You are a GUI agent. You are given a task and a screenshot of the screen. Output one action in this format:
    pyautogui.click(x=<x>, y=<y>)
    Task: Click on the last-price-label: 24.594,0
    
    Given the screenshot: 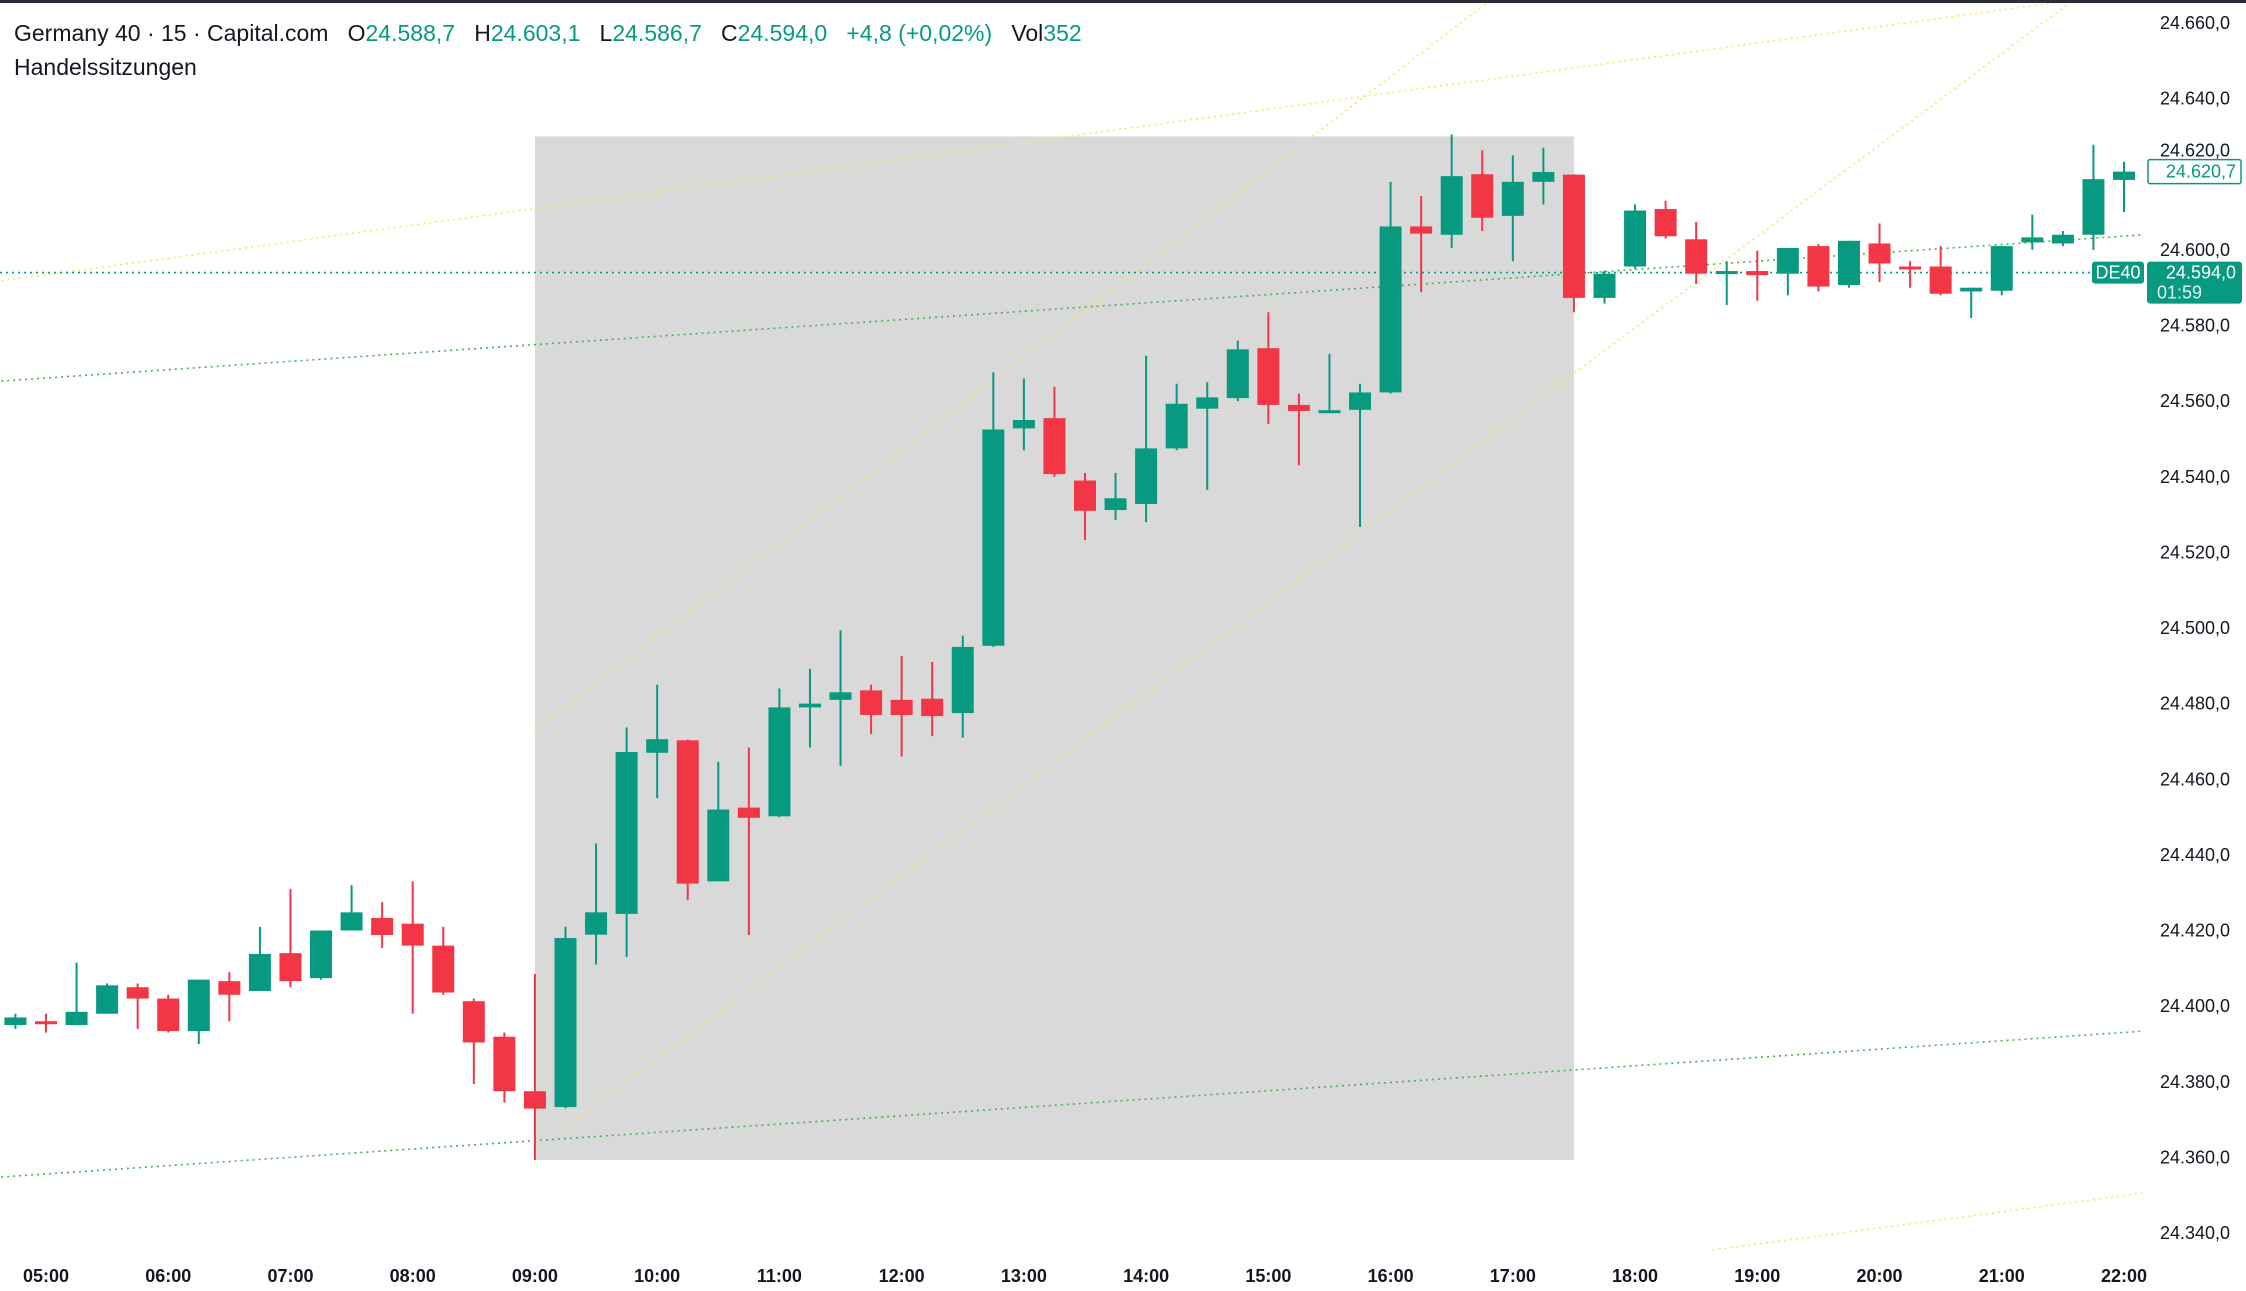 What is the action you would take?
    pyautogui.click(x=2201, y=273)
    